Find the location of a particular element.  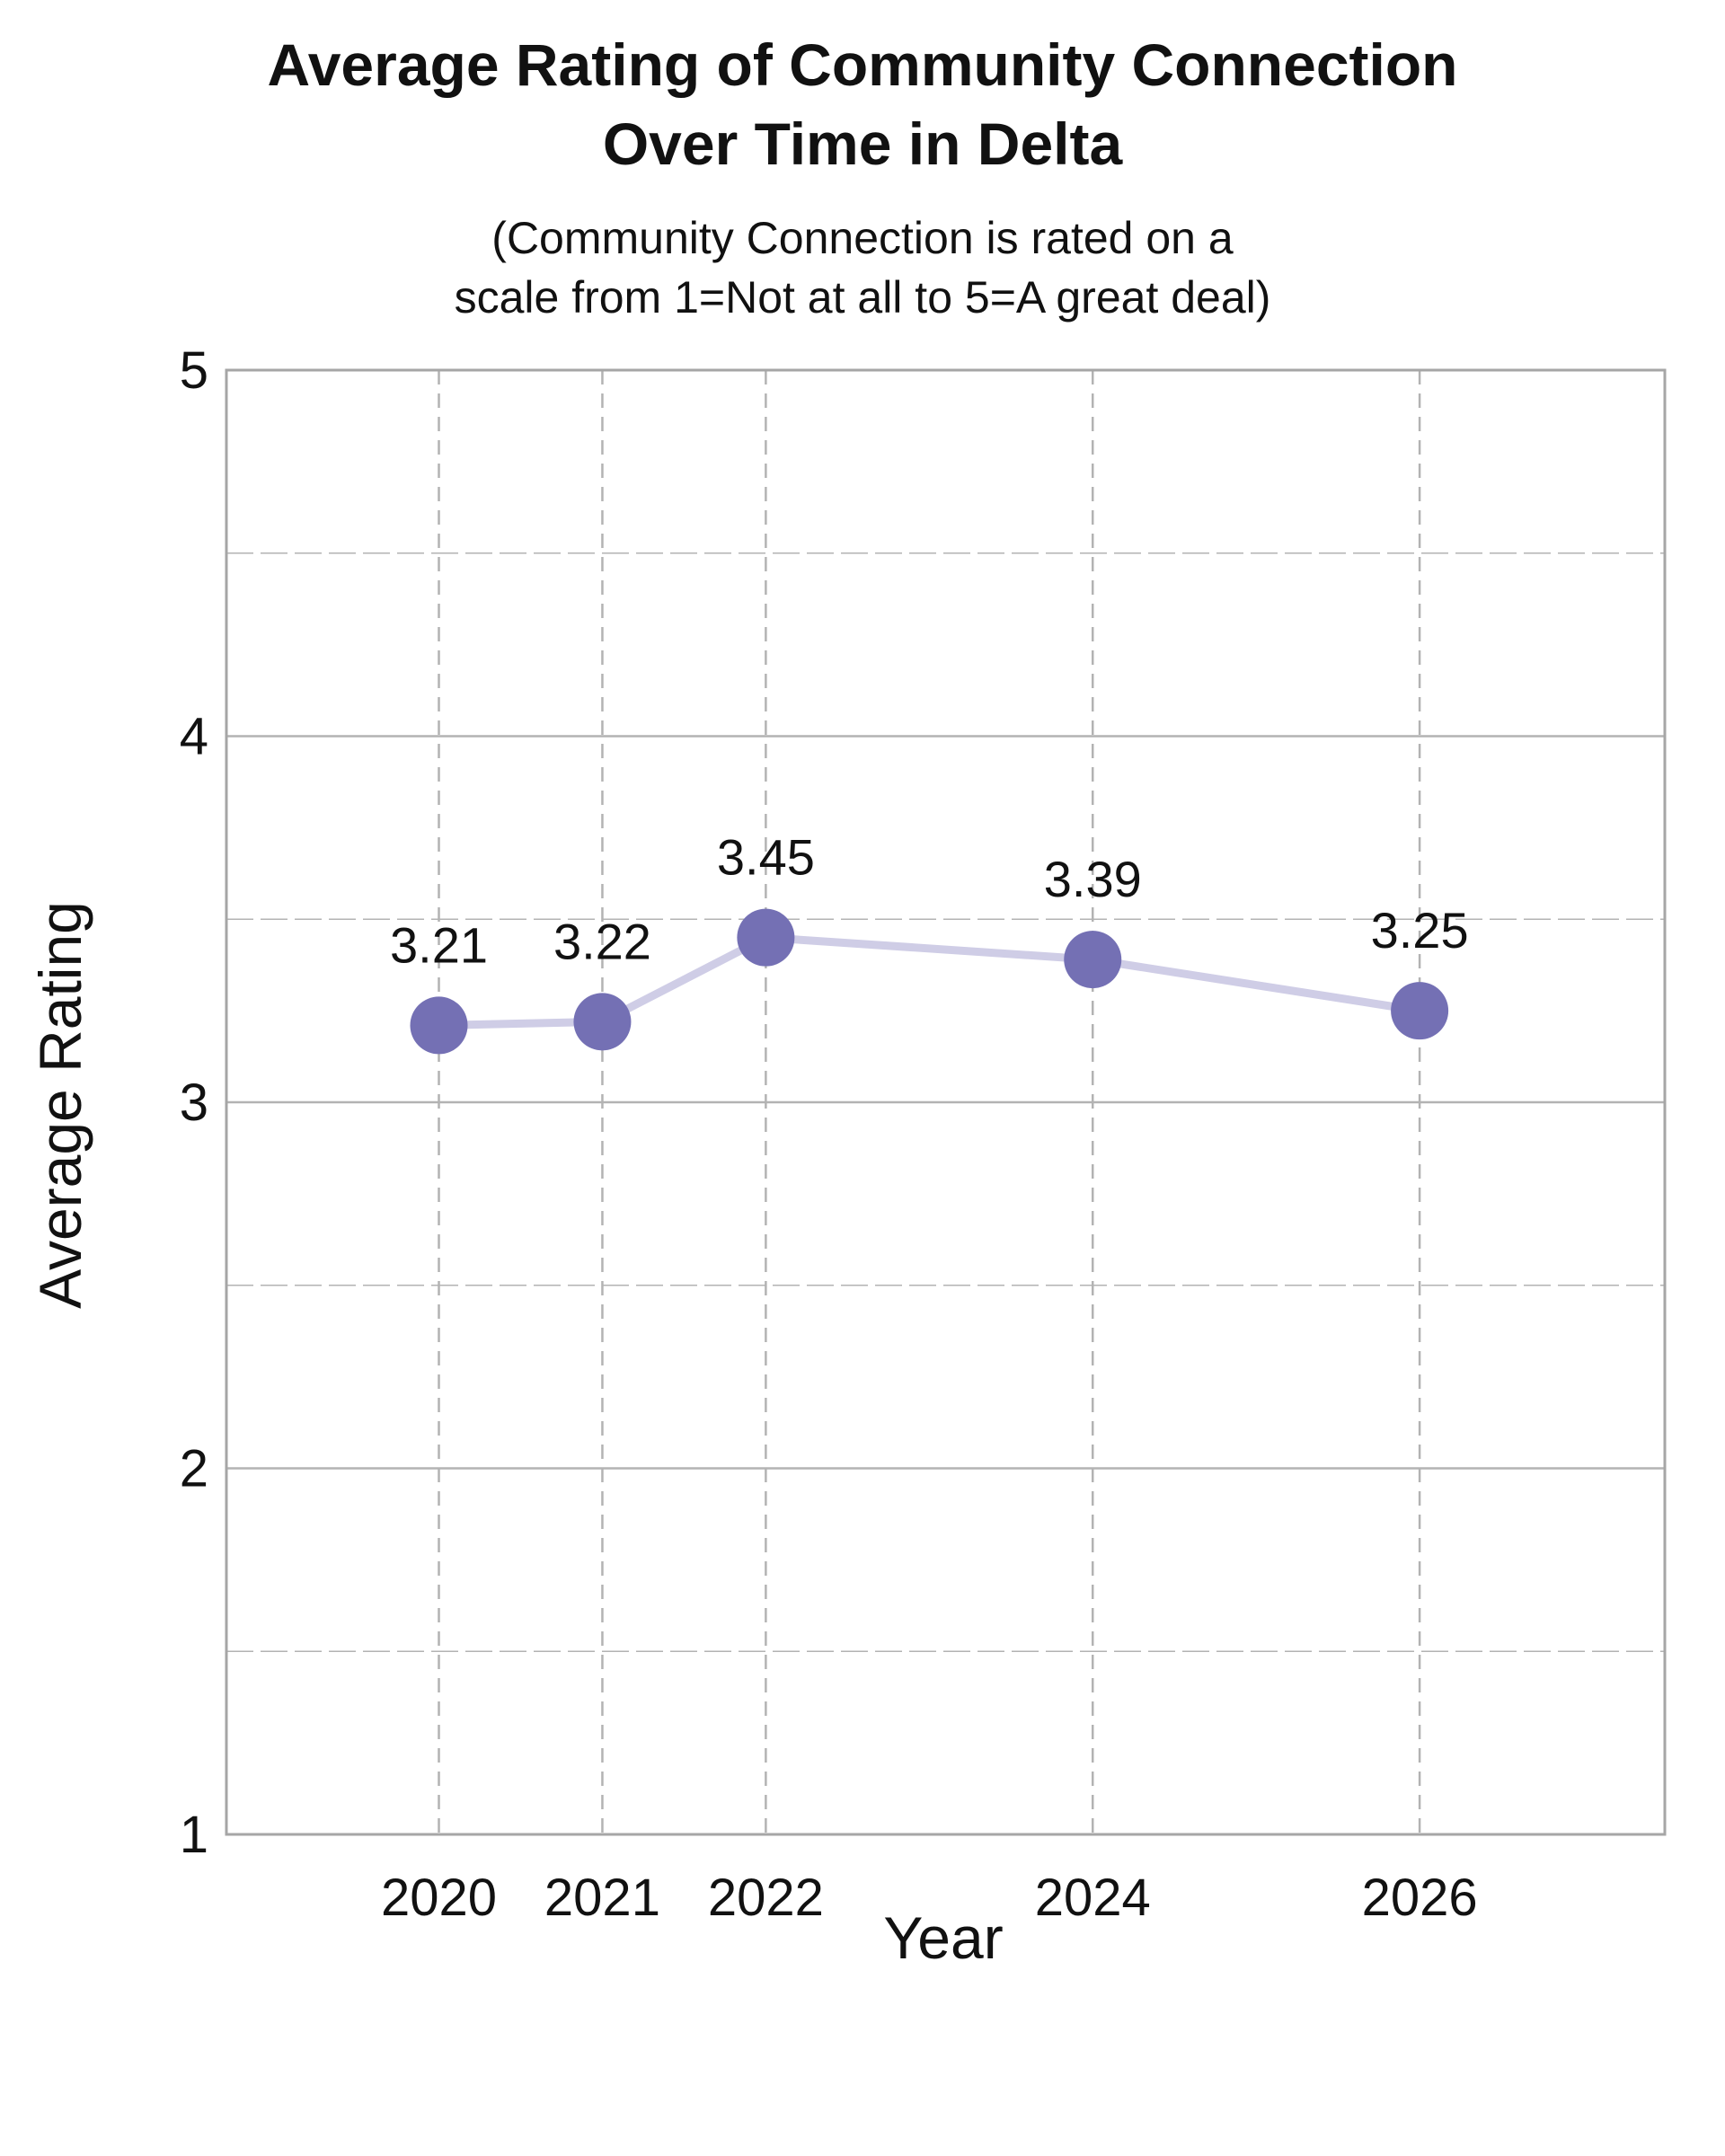

y-tick-label: 1 is located at coordinates (194, 1835).